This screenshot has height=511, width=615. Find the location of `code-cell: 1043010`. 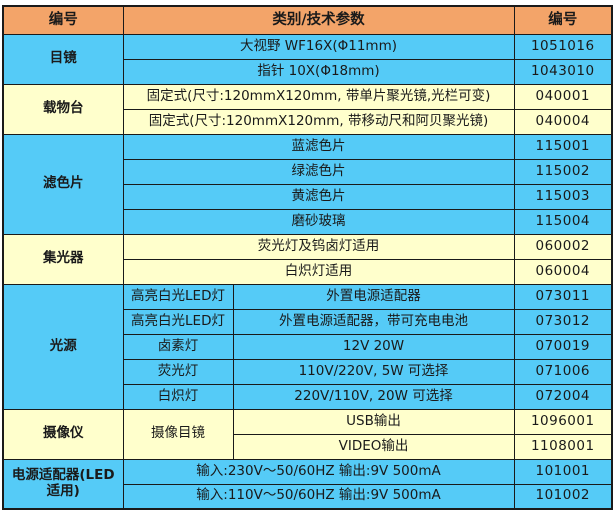

code-cell: 1043010 is located at coordinates (563, 71).